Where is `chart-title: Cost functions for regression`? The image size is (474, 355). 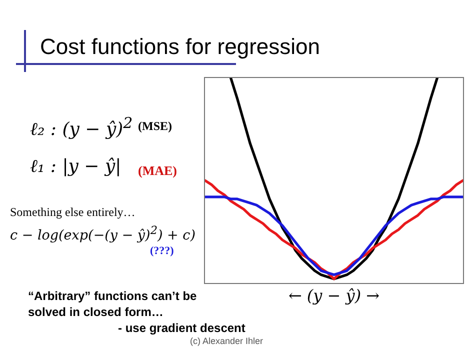 chart-title: Cost functions for regression is located at coordinates (180, 47).